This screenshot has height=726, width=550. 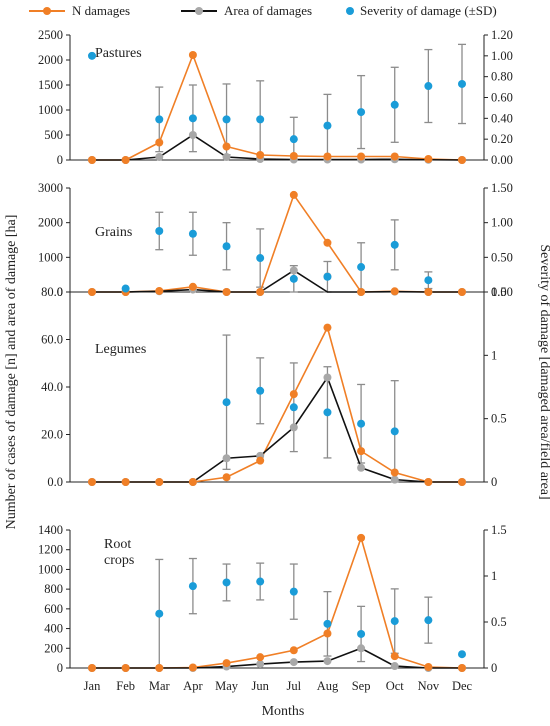 I want to click on x-tick-label: Jun, so click(x=260, y=686).